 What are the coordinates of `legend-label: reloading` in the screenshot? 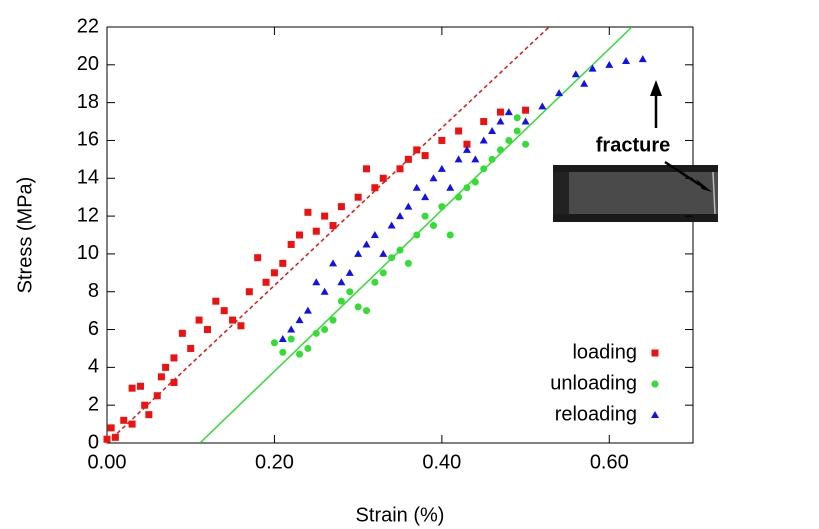 It's located at (596, 414).